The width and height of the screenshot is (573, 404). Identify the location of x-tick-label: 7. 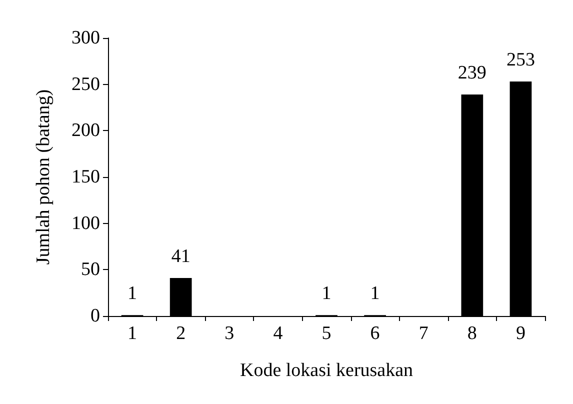
(423, 333).